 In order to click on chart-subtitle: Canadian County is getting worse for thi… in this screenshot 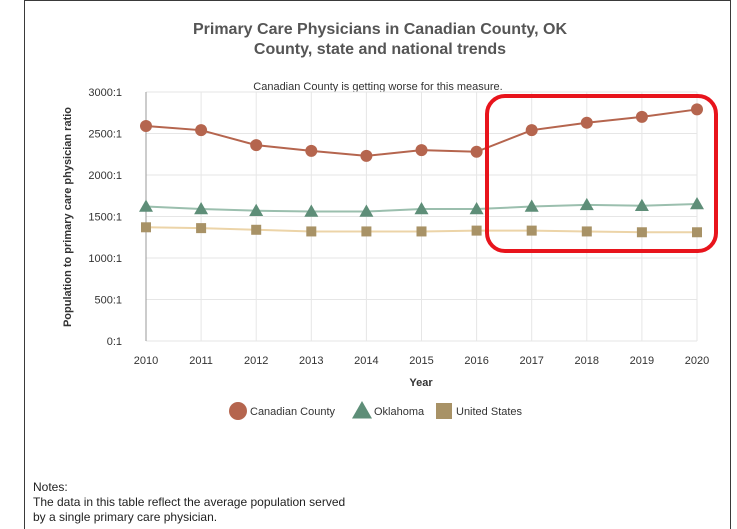, I will do `click(377, 87)`.